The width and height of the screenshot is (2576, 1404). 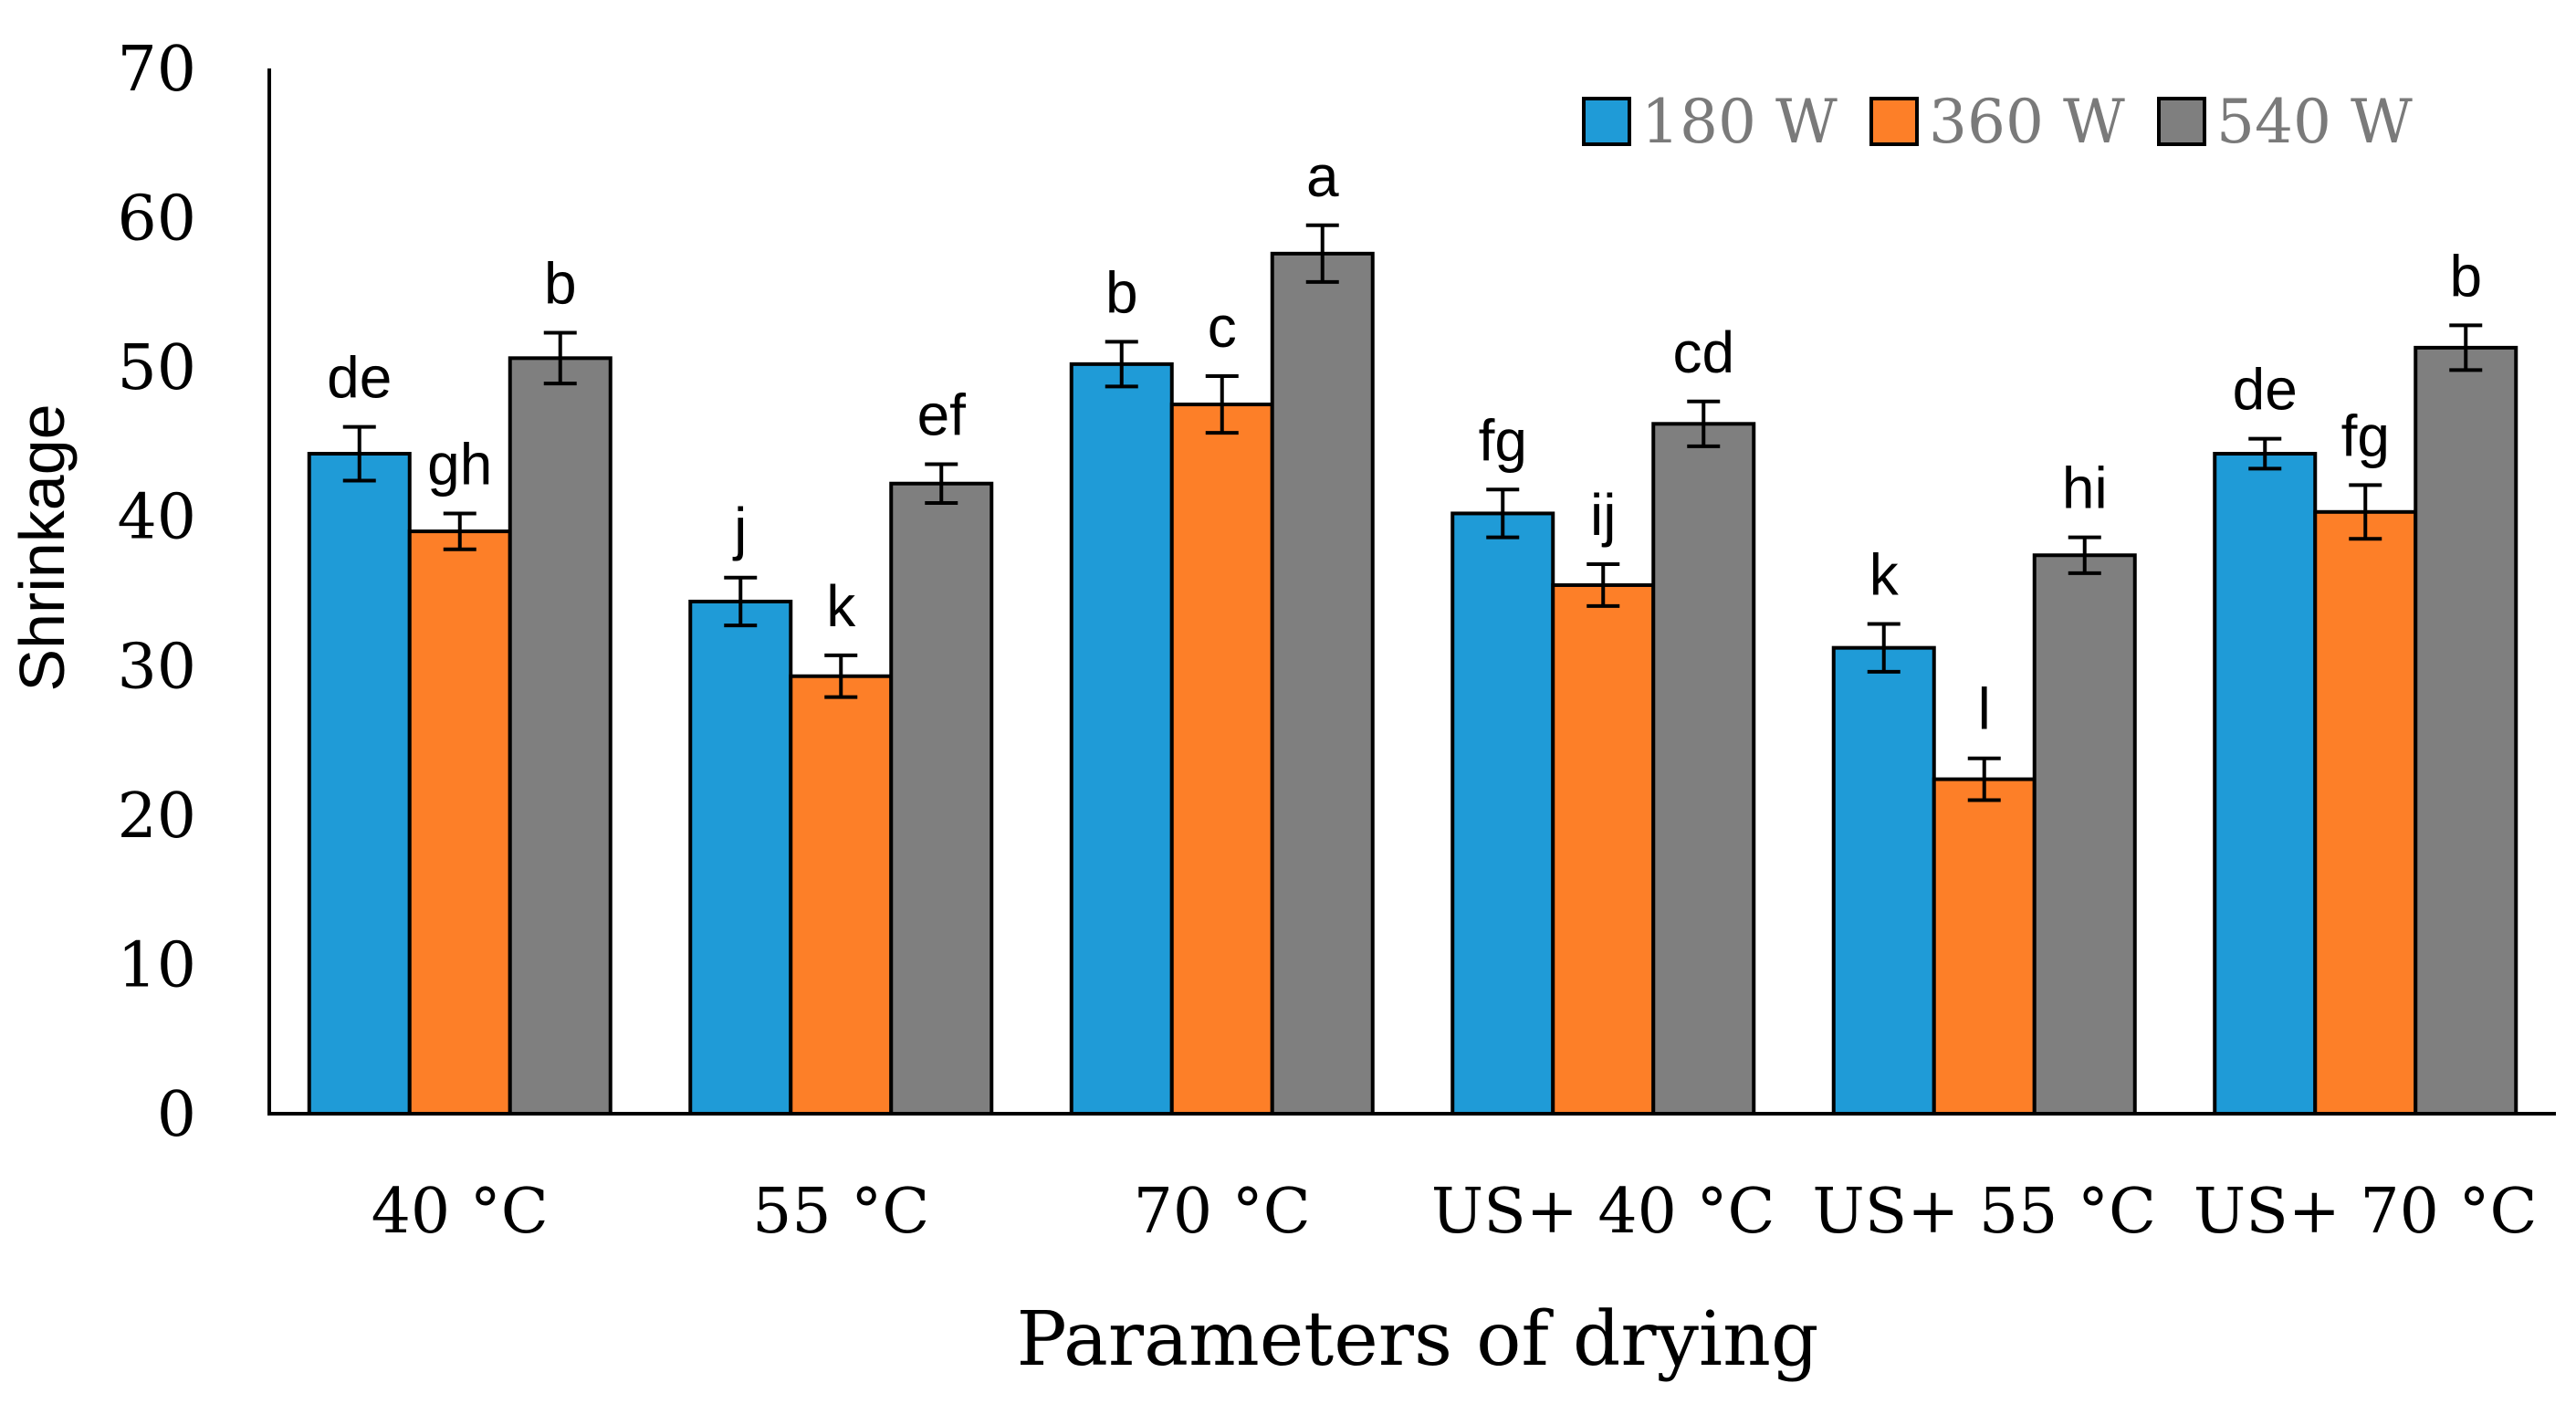 I want to click on x-tick-label: US+ 40 °C, so click(x=1603, y=1212).